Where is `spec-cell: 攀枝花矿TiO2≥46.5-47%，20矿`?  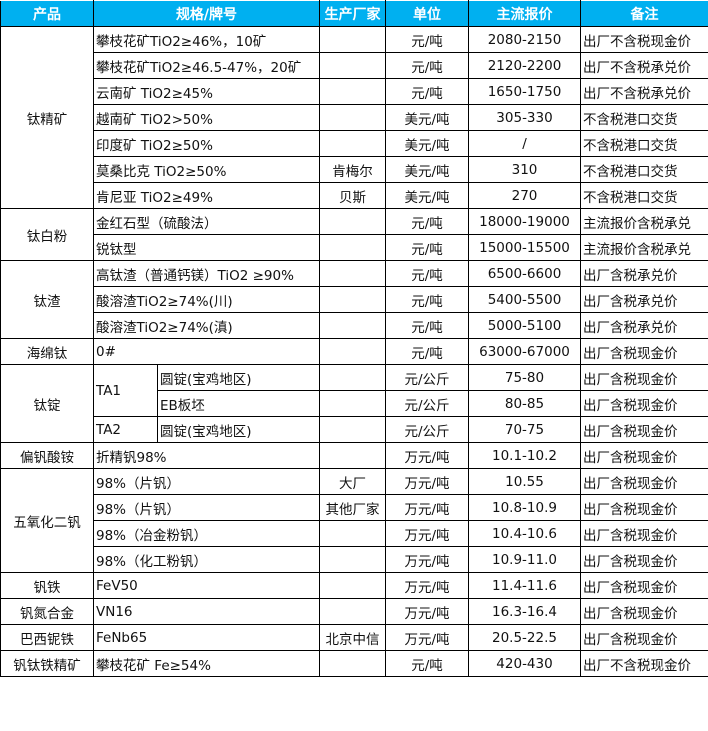
spec-cell: 攀枝花矿TiO2≥46.5-47%，20矿 is located at coordinates (206, 65).